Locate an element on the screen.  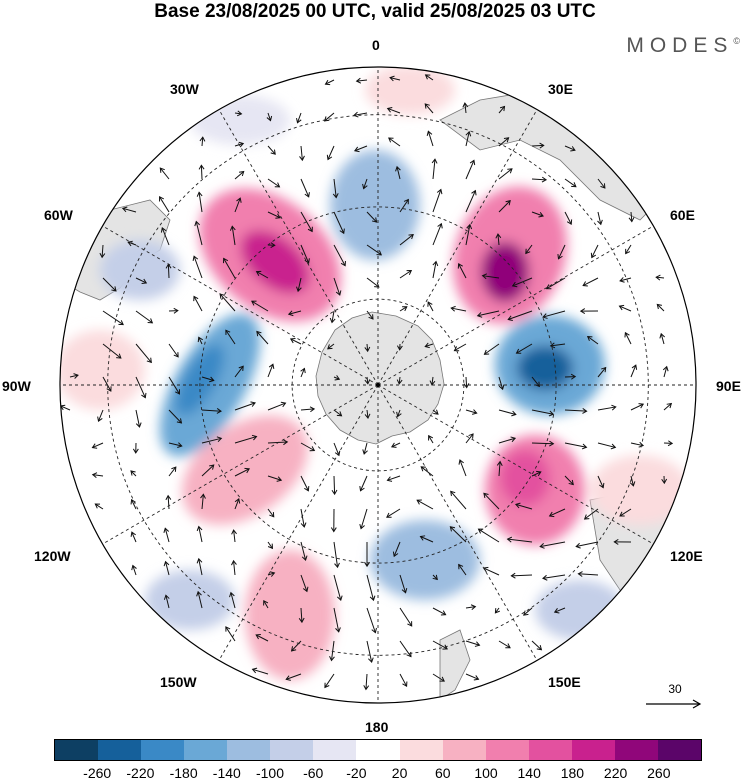
colorbar-tick-label: 220 is located at coordinates (615, 773).